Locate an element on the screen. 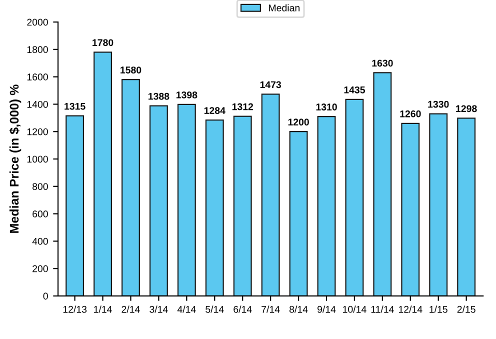 Image resolution: width=496 pixels, height=339 pixels. data-label: 1580 is located at coordinates (131, 70).